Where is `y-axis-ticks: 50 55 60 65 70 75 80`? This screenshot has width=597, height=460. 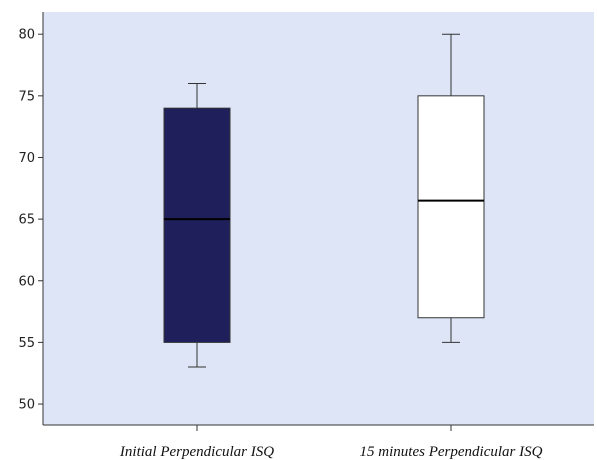 y-axis-ticks: 50 55 60 65 70 75 80 is located at coordinates (30, 220).